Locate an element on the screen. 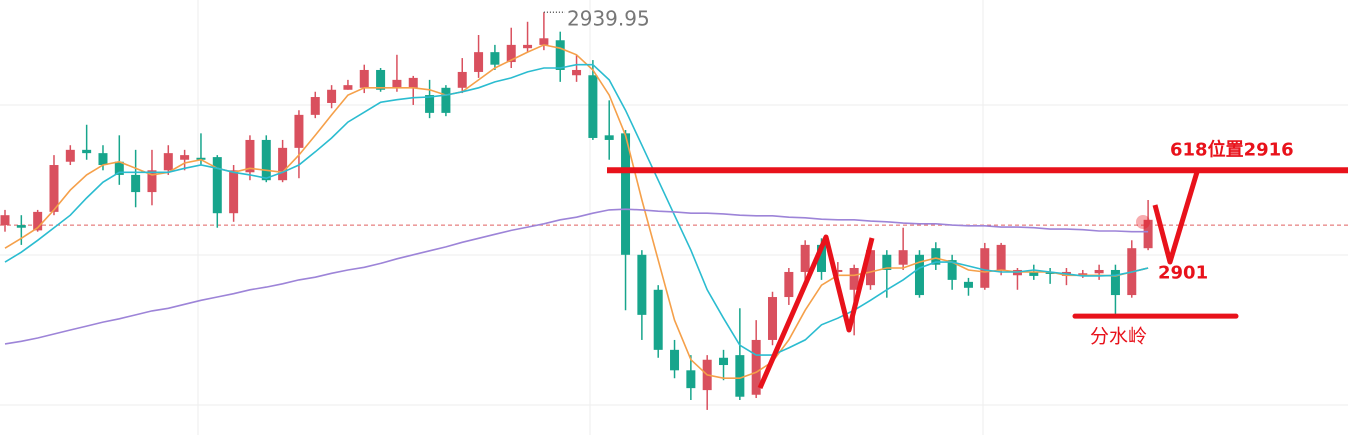 The width and height of the screenshot is (1348, 435). support-label: 2901 is located at coordinates (1183, 272).